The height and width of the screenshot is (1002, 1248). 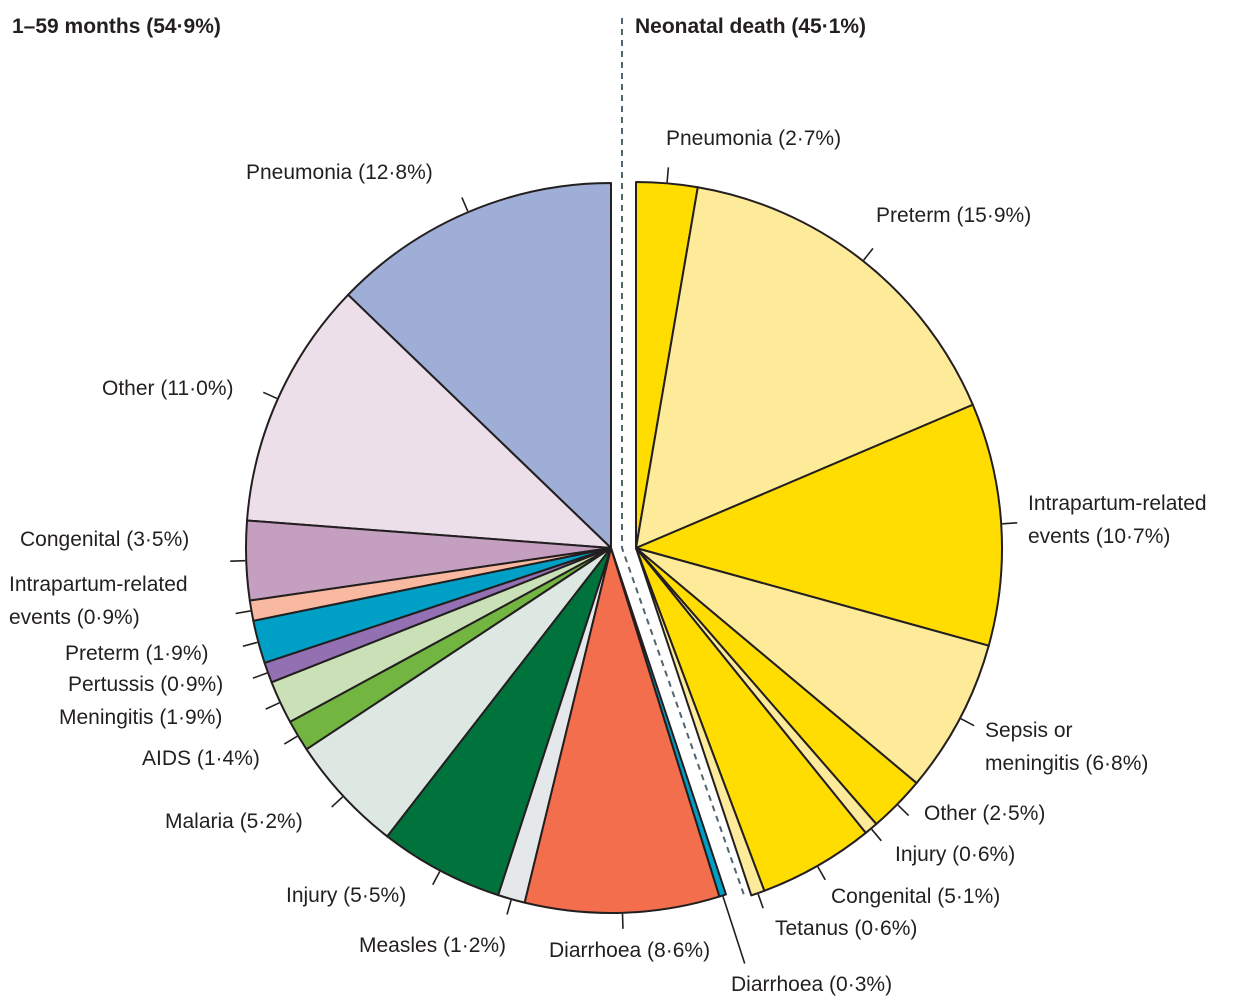 What do you see at coordinates (98, 601) in the screenshot?
I see `label-1-59-intrapartum-related-events-0-9: Intrapartum-related events (0·9%)` at bounding box center [98, 601].